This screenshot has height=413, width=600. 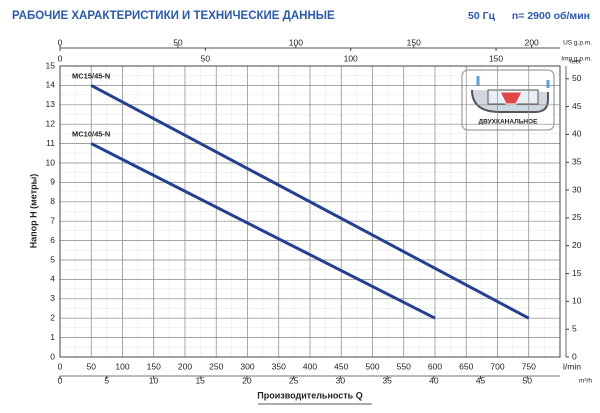 I want to click on x-tick-label: 150, so click(x=154, y=366).